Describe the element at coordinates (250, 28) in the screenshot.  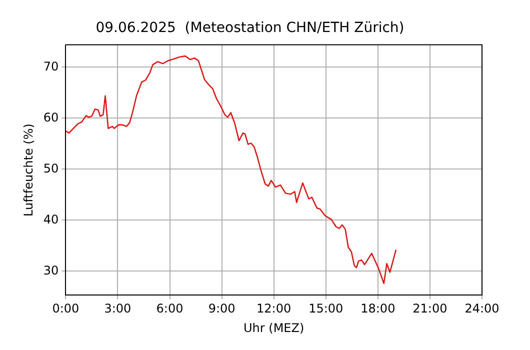
I see `chart-title: 09.06.2025 (Meteostation CHN/ETH Zürich)` at that location.